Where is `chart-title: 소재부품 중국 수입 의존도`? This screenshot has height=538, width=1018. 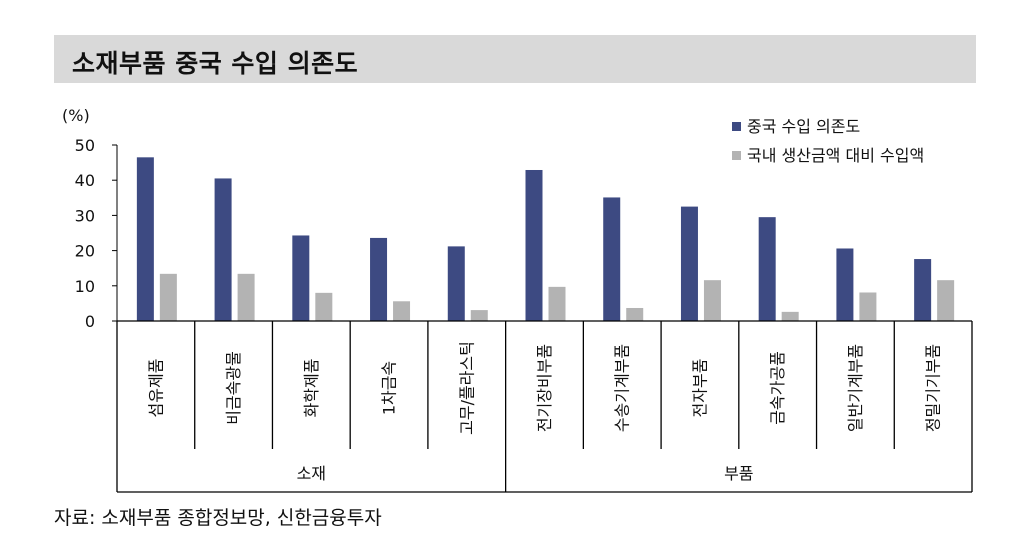
chart-title: 소재부품 중국 수입 의존도 is located at coordinates (215, 63).